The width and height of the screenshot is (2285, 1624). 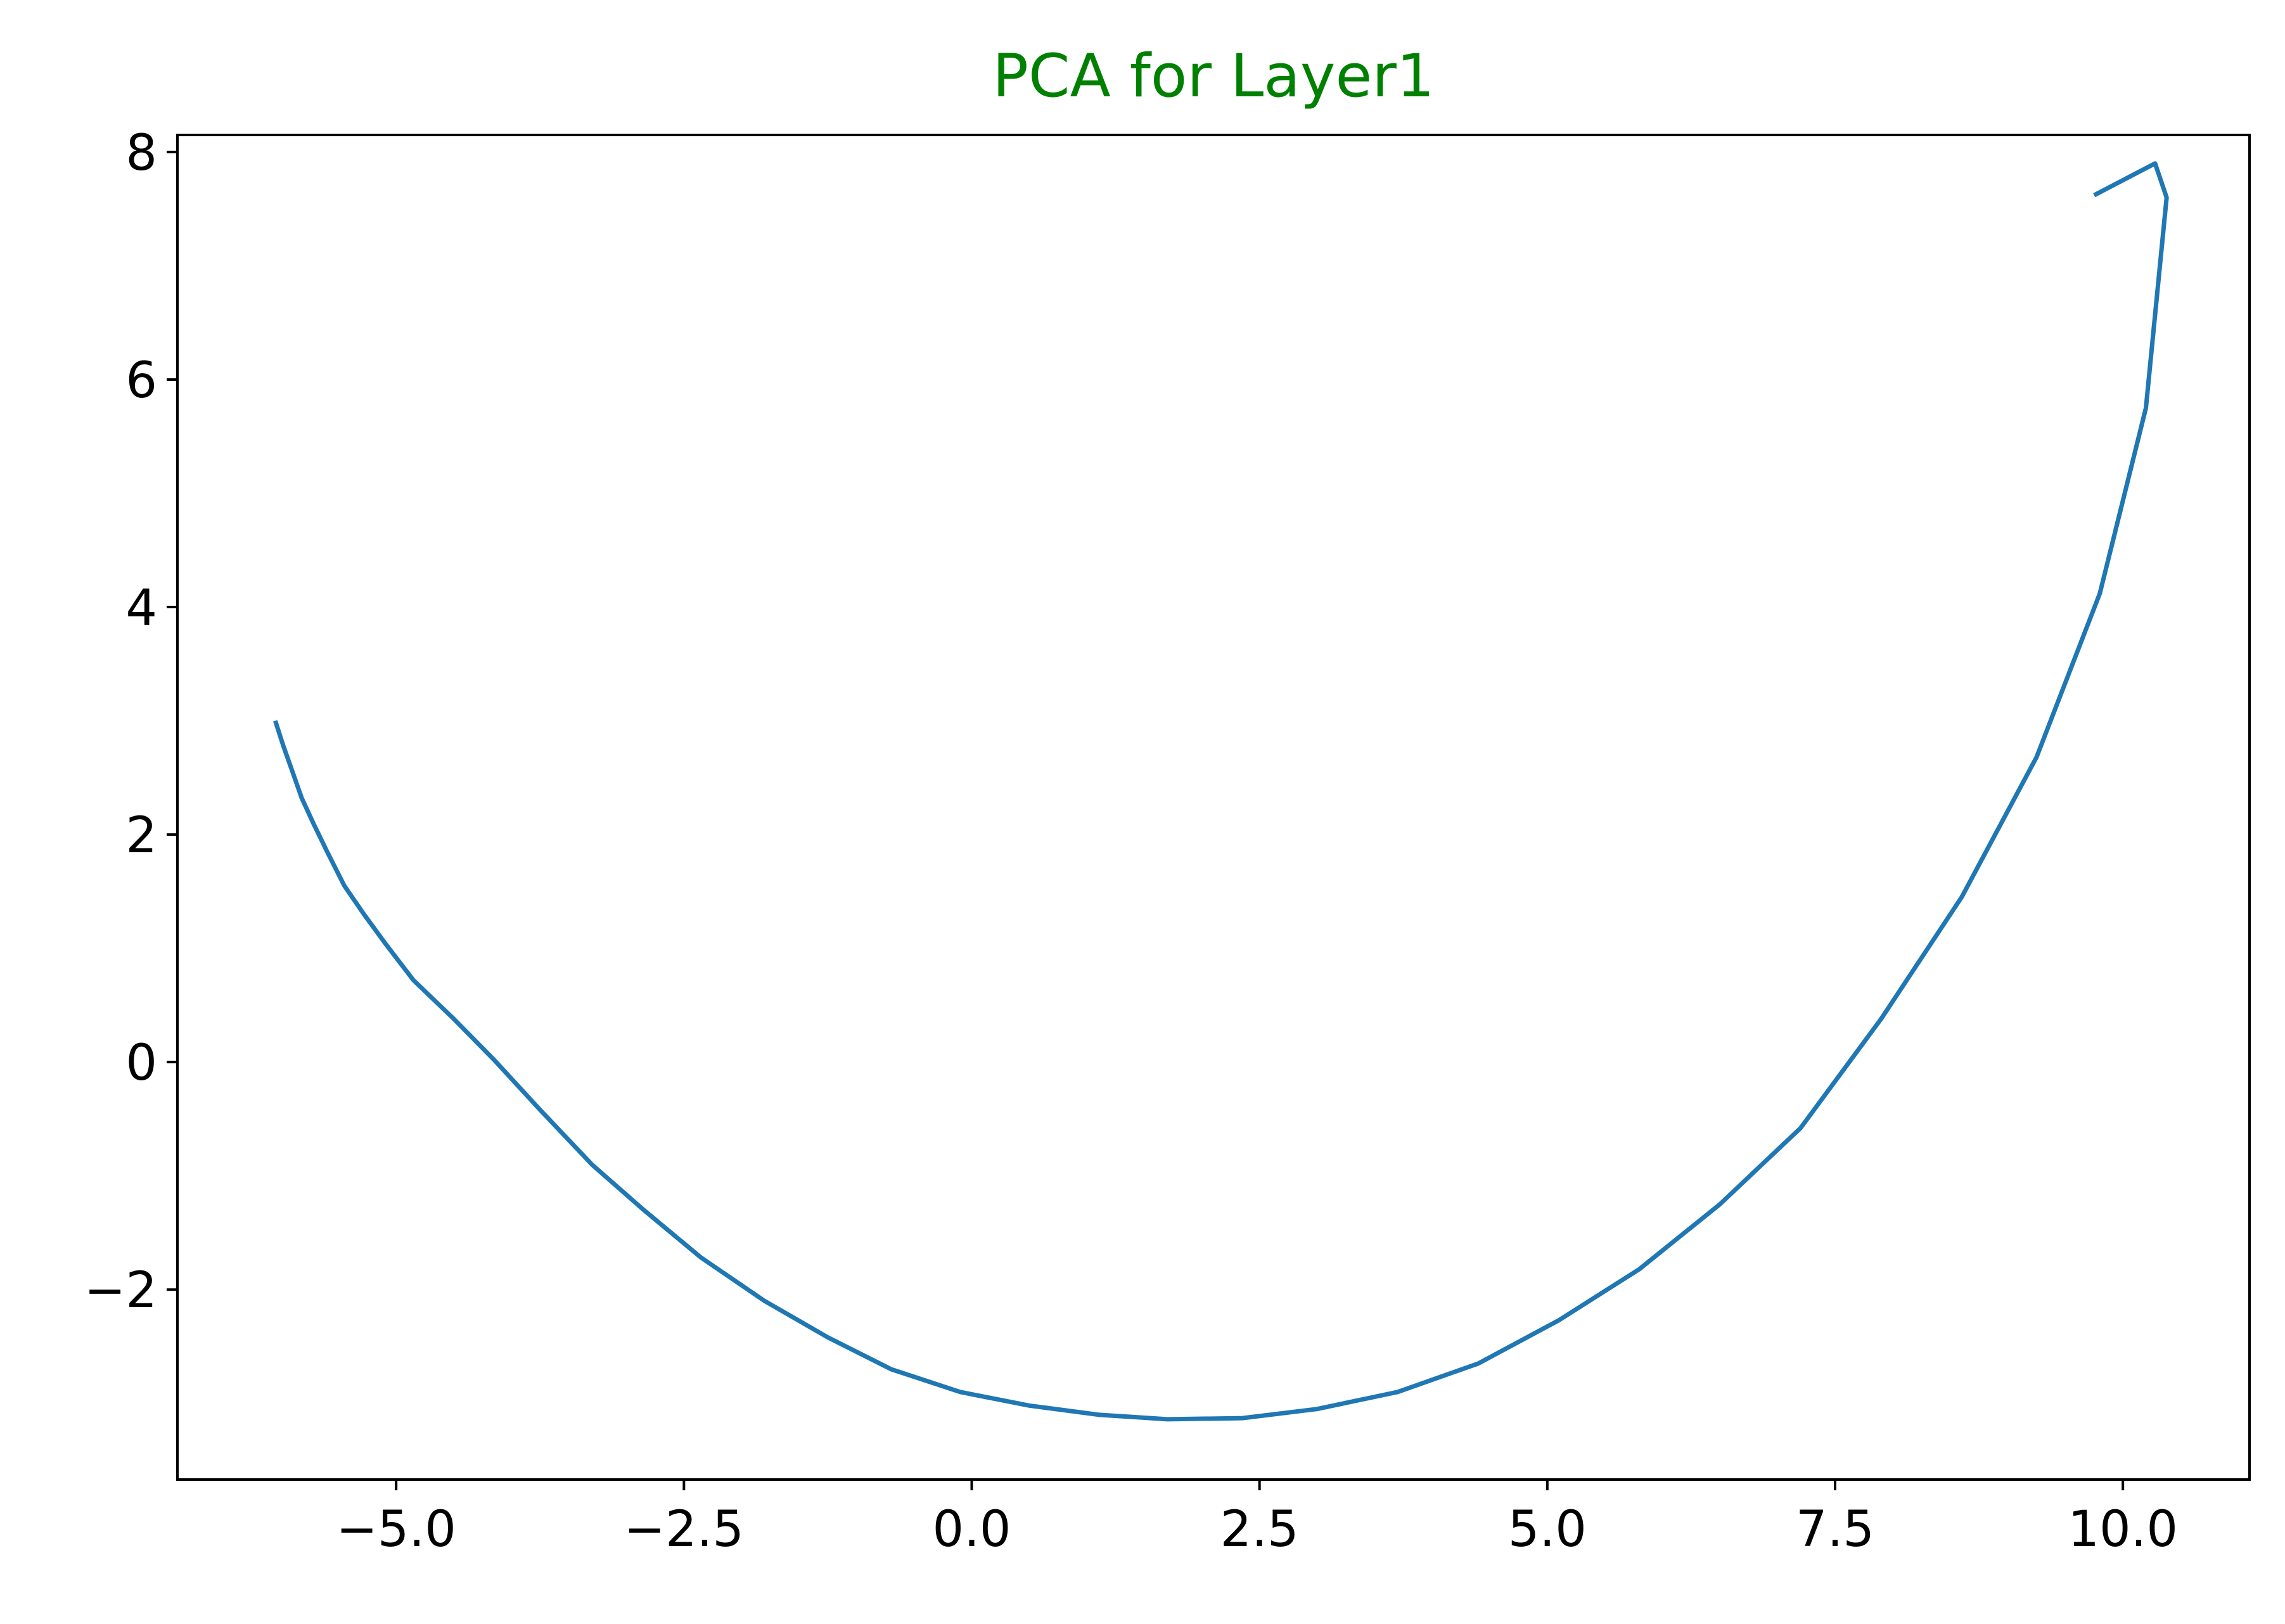 I want to click on y-tick-label: −2, so click(x=120, y=1290).